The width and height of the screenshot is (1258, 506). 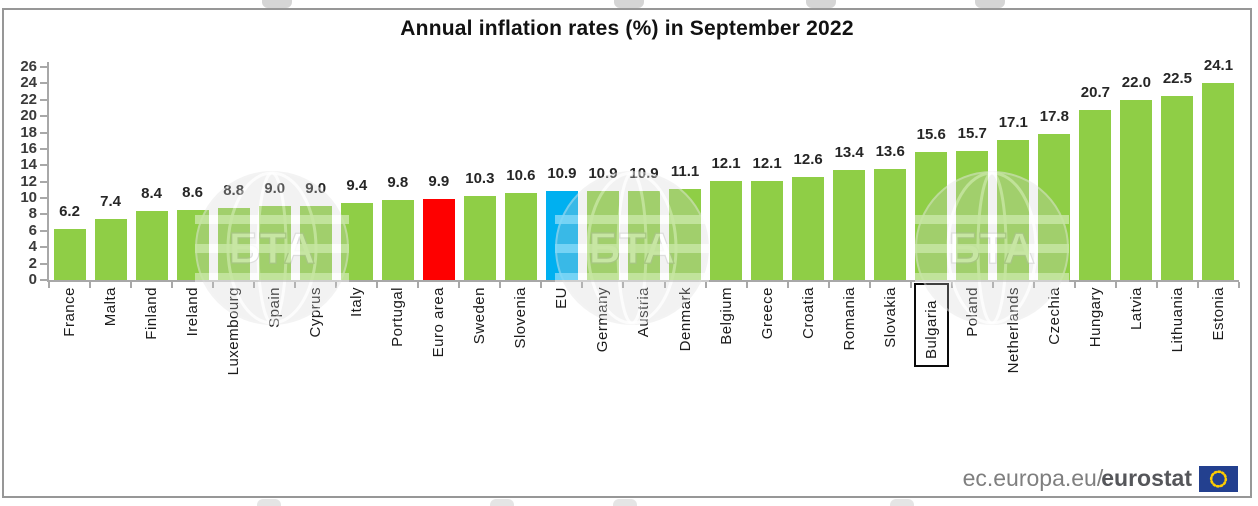 I want to click on x-axis-label-text: Slovakia, so click(x=890, y=317).